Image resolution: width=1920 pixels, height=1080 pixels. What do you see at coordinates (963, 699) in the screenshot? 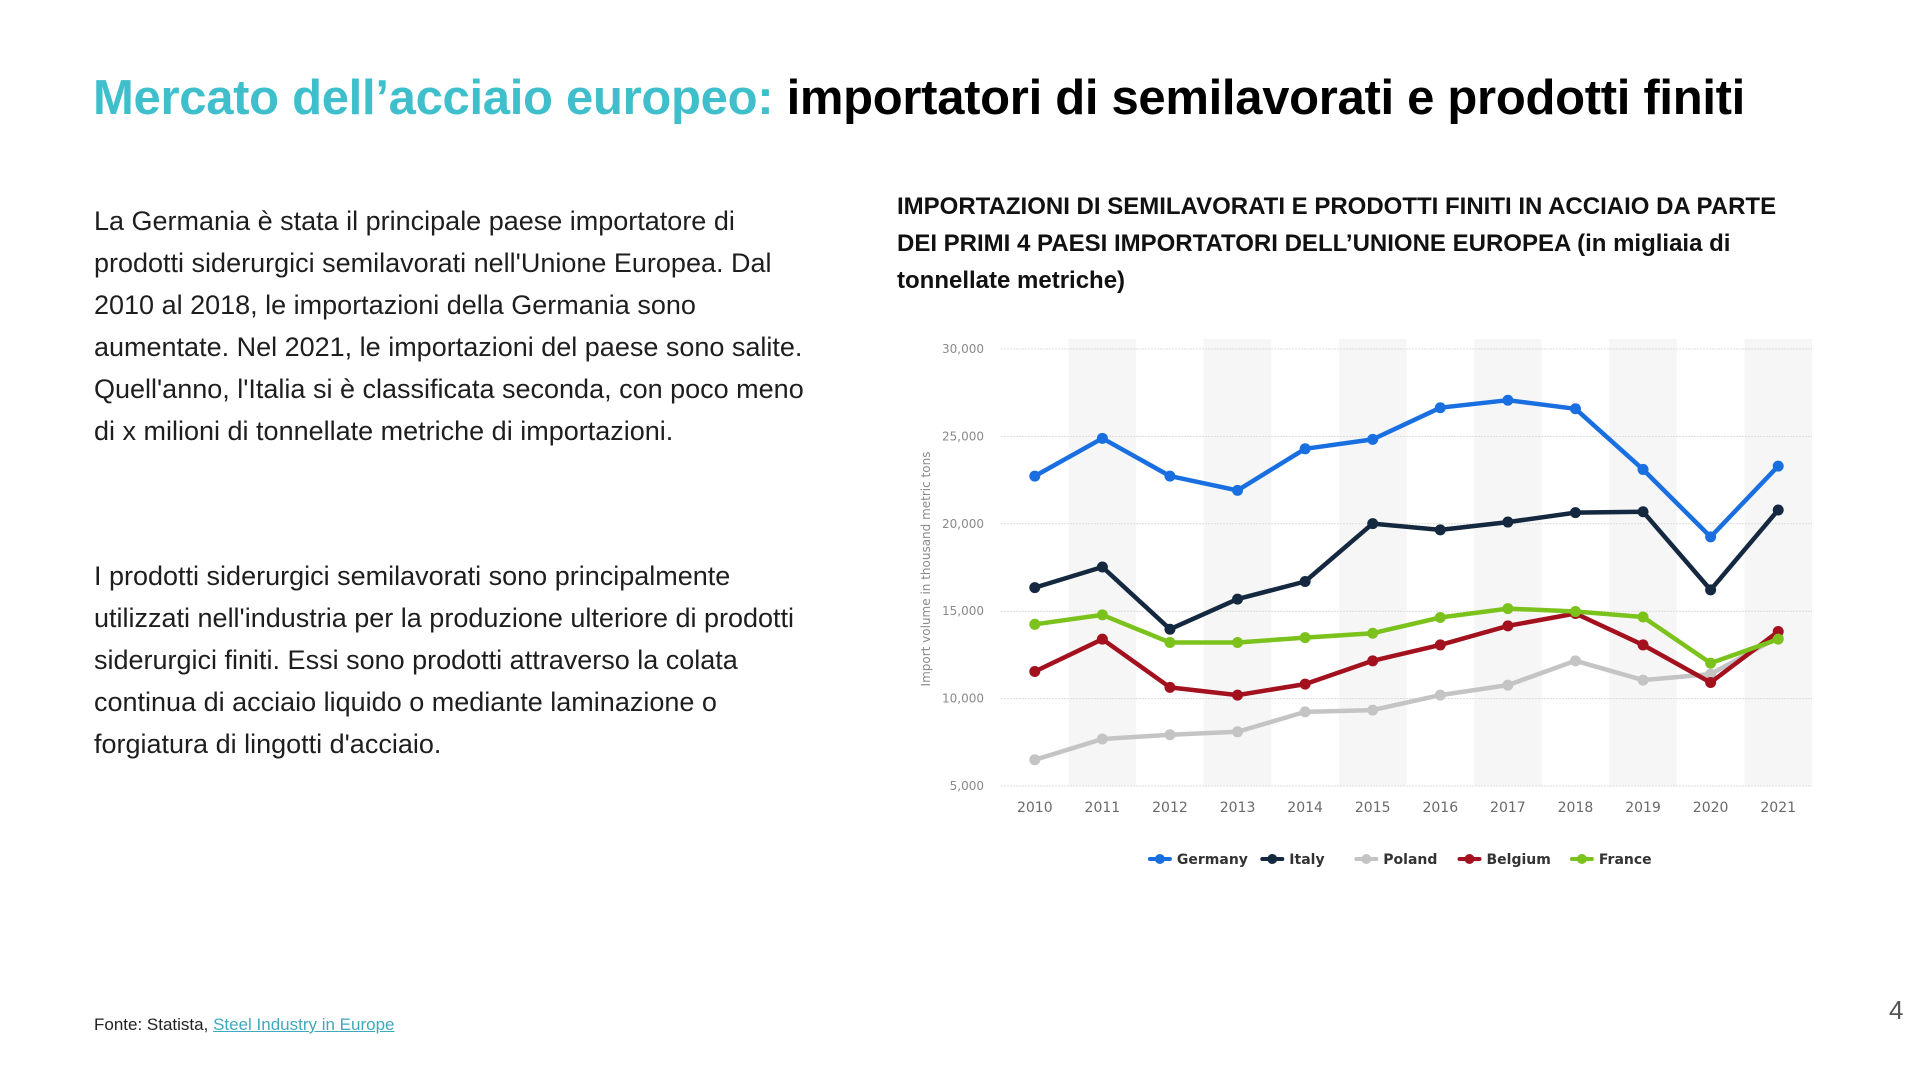
I see `y-tick-label: 10,000` at bounding box center [963, 699].